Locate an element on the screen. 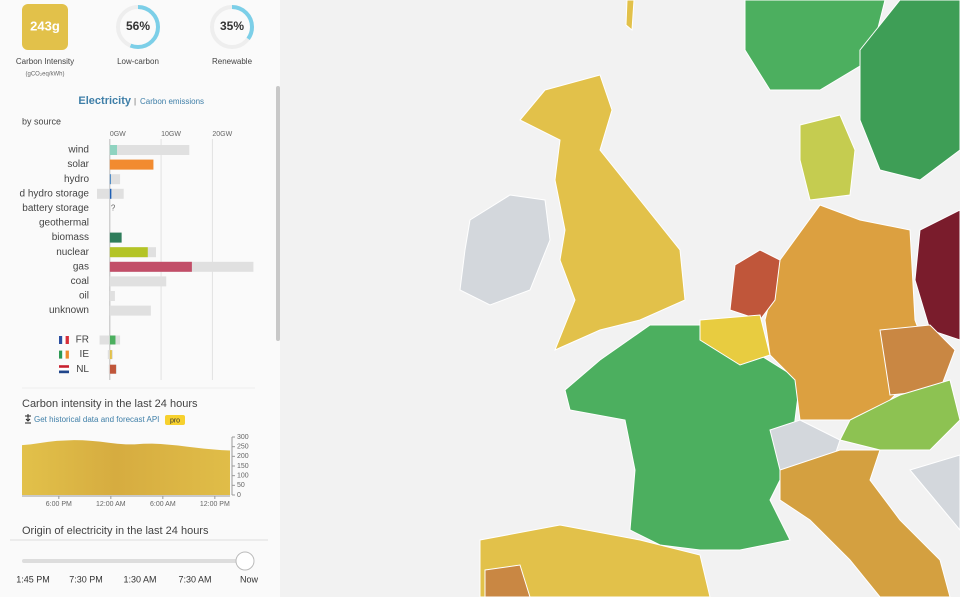  y-tick-label: 50 is located at coordinates (241, 485).